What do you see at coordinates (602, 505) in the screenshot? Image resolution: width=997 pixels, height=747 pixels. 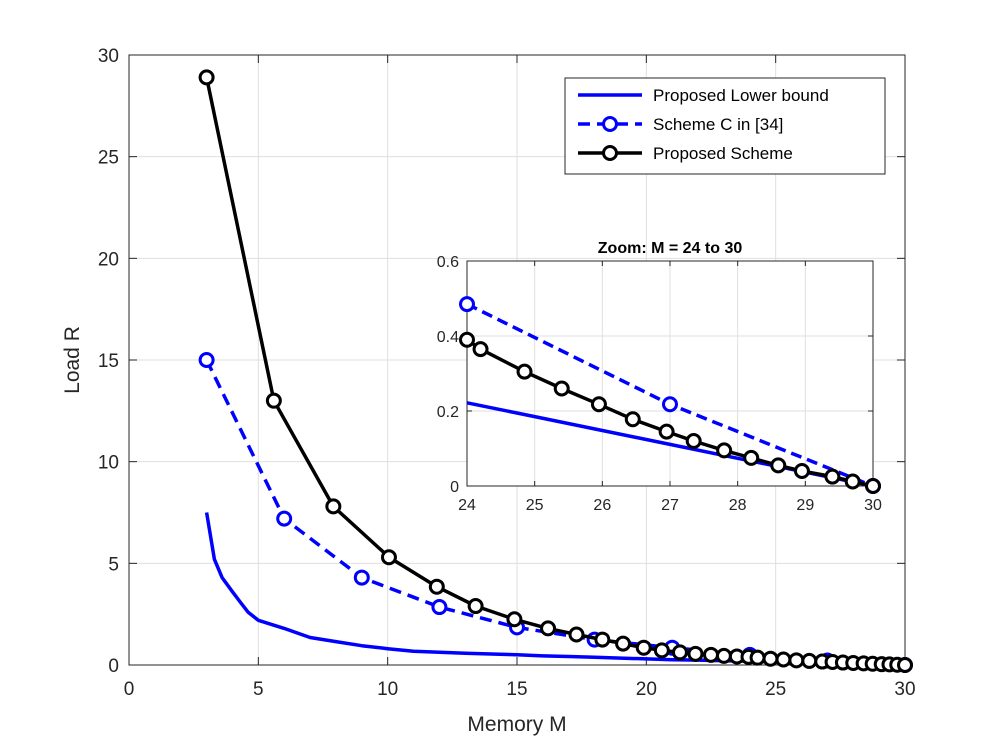 I see `inset-tick-label-x: 26` at bounding box center [602, 505].